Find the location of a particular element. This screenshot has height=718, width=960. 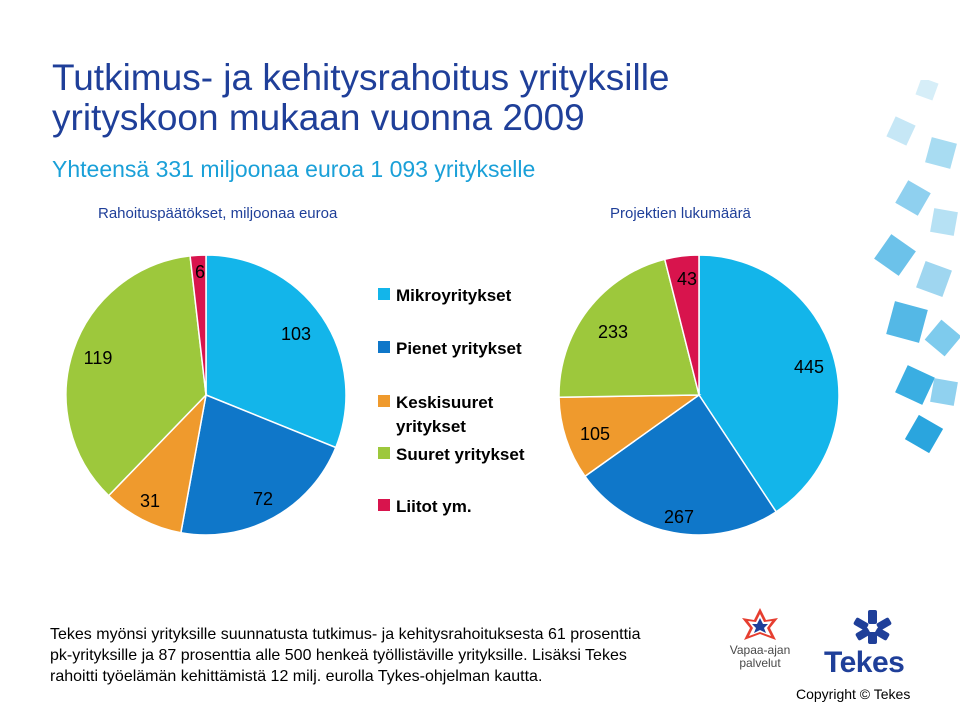

legend-label-0-0: Mikroyritykset is located at coordinates (454, 295).